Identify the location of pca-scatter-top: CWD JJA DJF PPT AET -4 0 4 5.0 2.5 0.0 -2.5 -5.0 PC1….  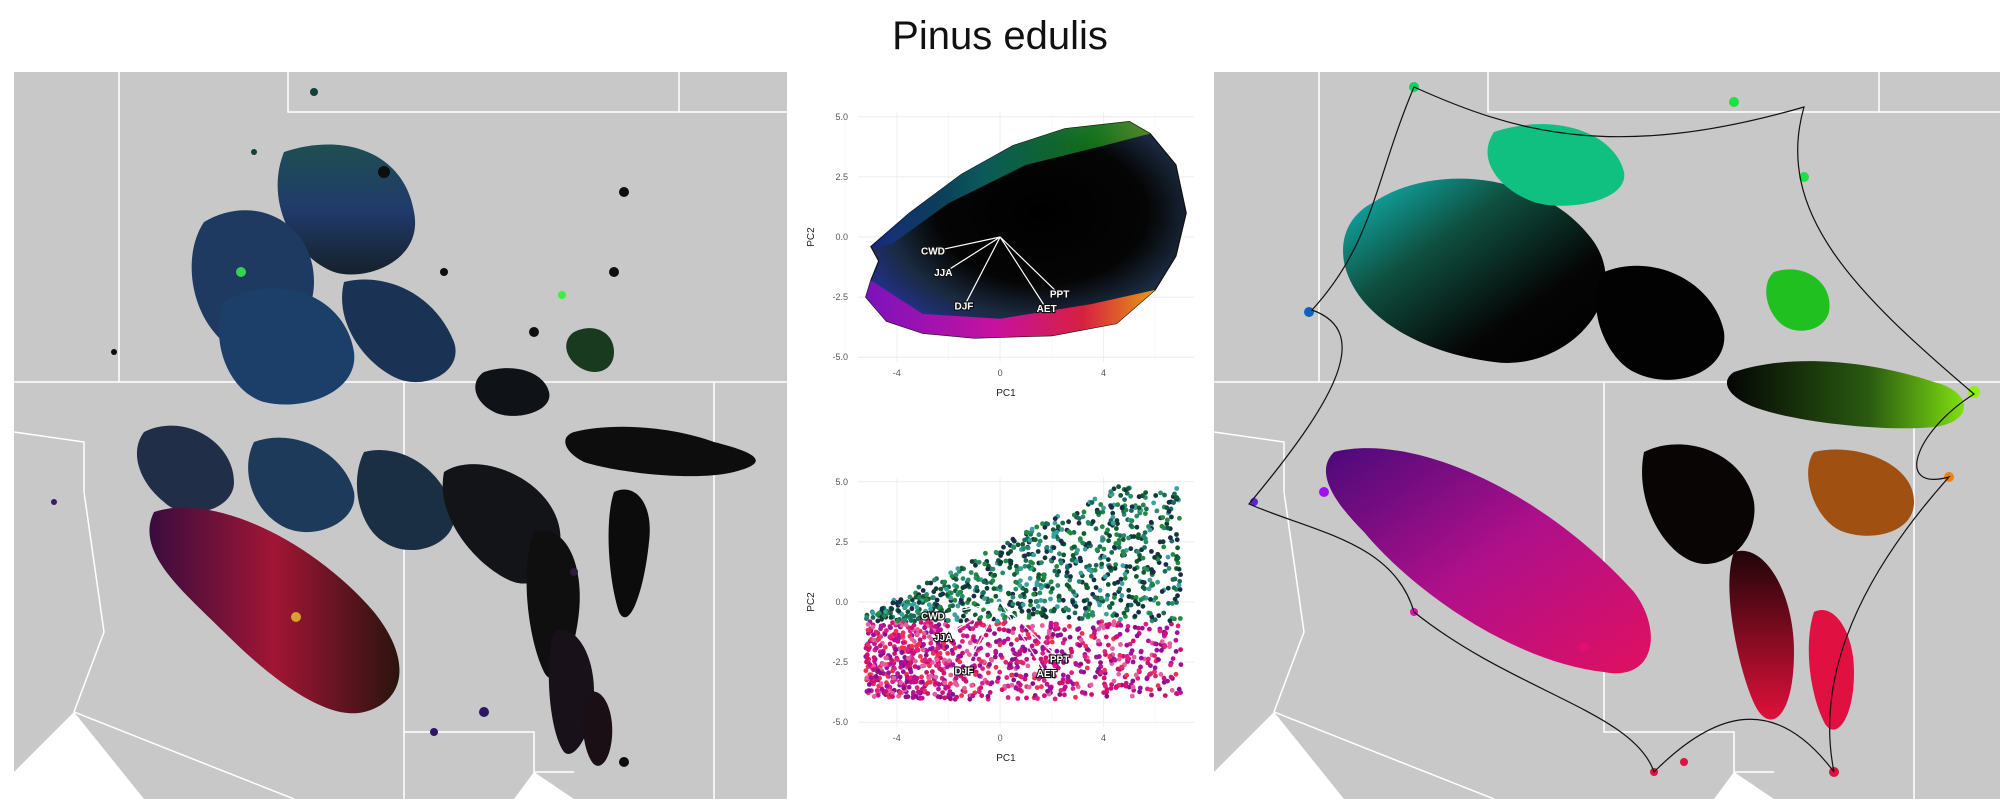
(1004, 252).